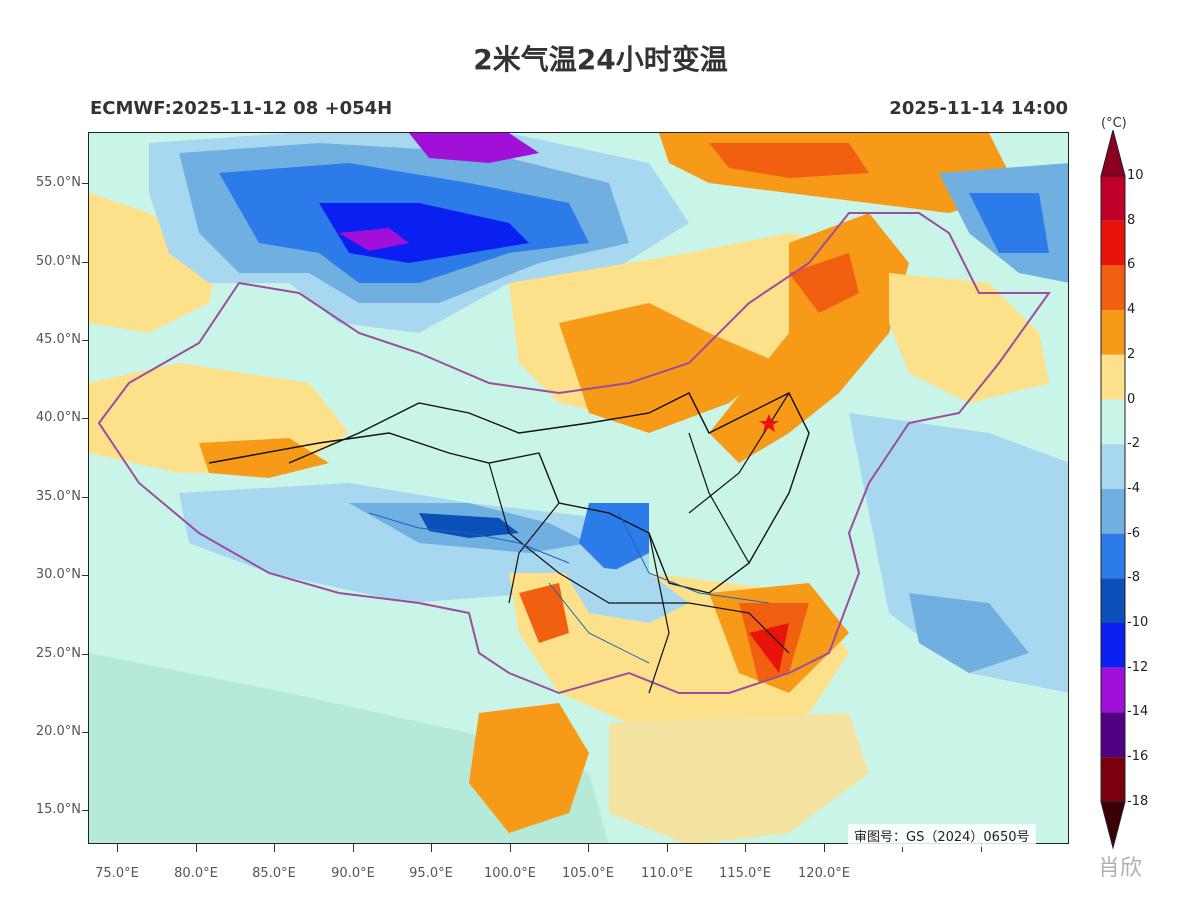 This screenshot has height=900, width=1201. I want to click on northeast-hot-patch, so click(824, 283).